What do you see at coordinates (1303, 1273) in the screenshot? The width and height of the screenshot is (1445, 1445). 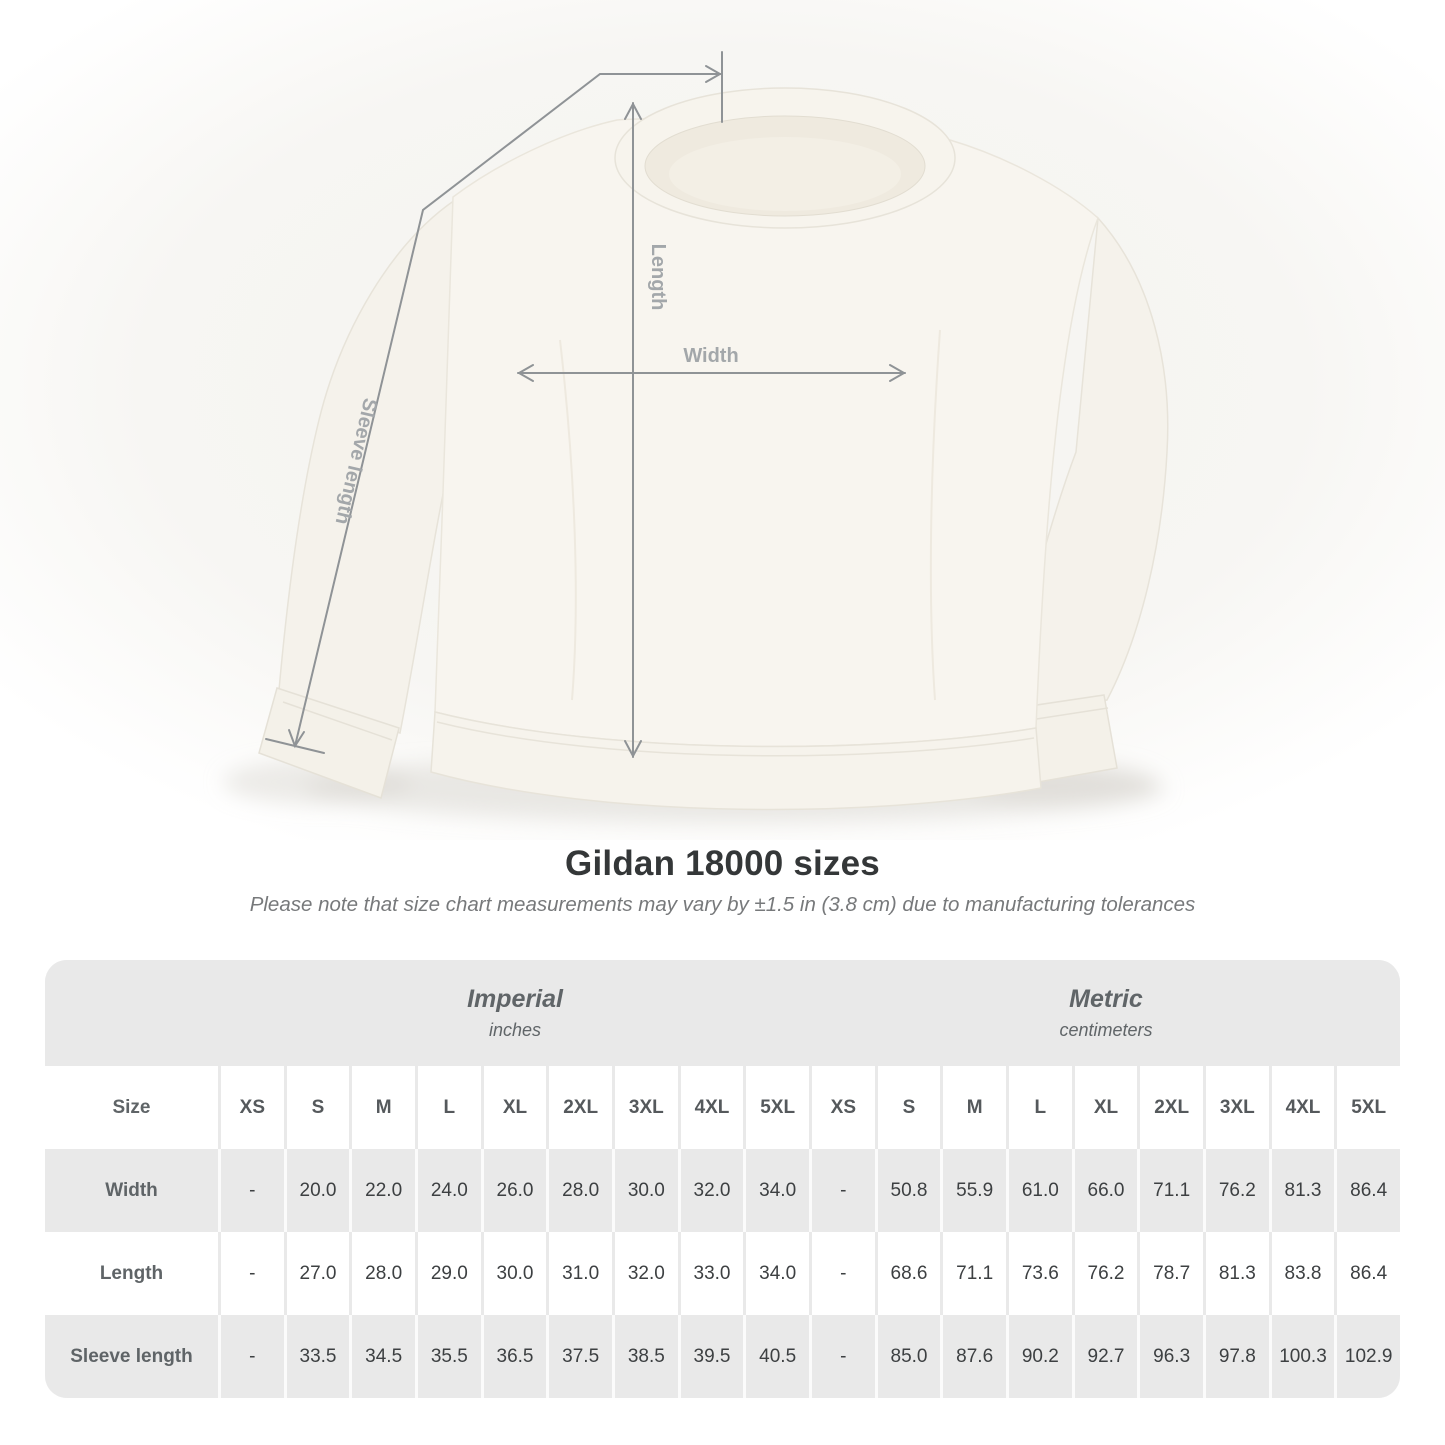 I see `metric-value-cell: 83.8` at bounding box center [1303, 1273].